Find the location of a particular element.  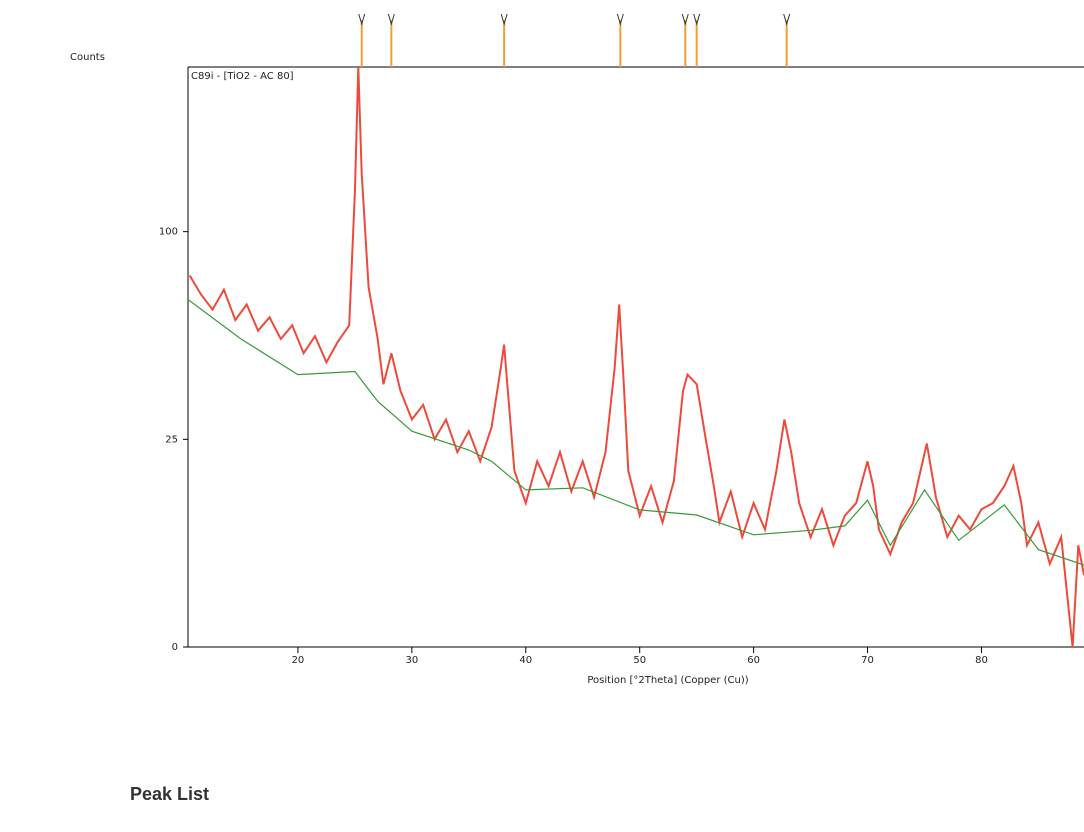

x-tick-label: 40 is located at coordinates (525, 660).